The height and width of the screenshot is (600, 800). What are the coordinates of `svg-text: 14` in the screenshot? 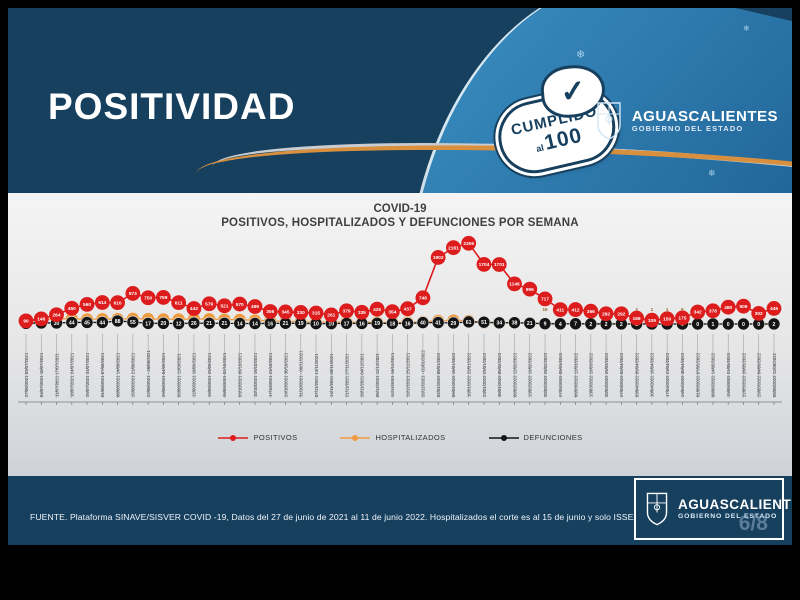 It's located at (240, 324).